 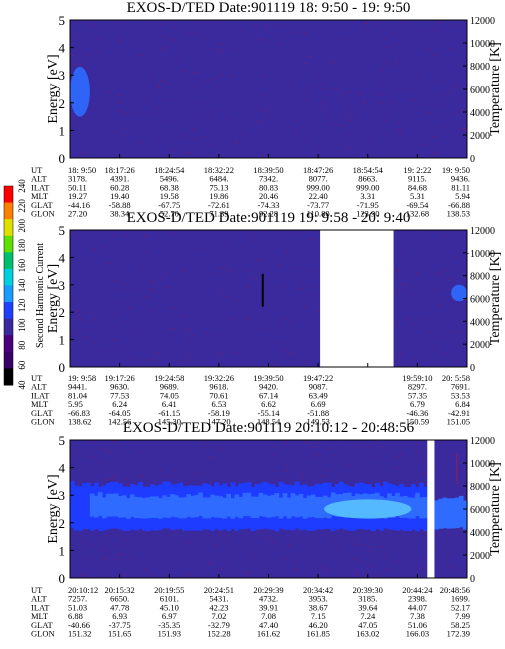 What do you see at coordinates (119, 634) in the screenshot?
I see `table-cell: 151.65` at bounding box center [119, 634].